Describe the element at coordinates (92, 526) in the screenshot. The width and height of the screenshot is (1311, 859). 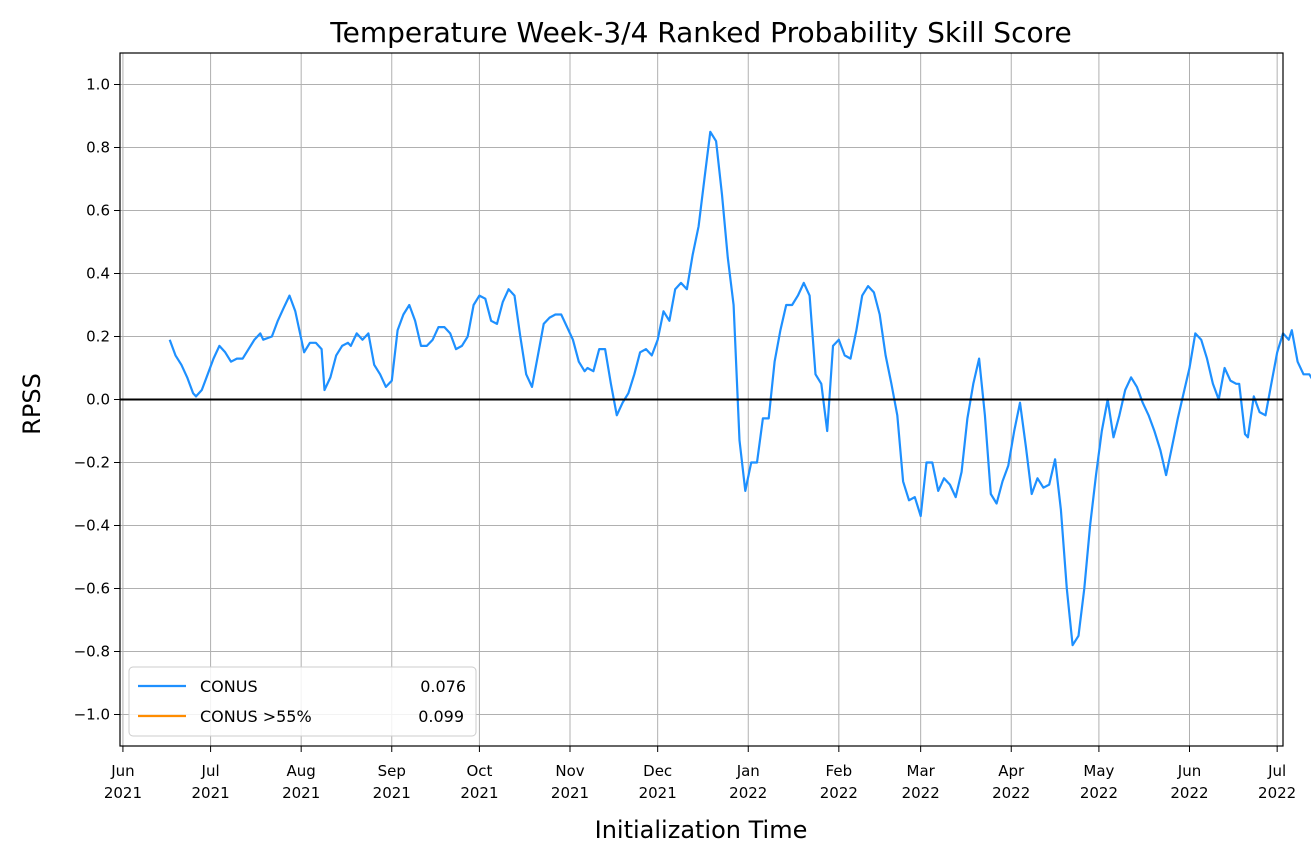
I see `y-tick-label: −0.4` at that location.